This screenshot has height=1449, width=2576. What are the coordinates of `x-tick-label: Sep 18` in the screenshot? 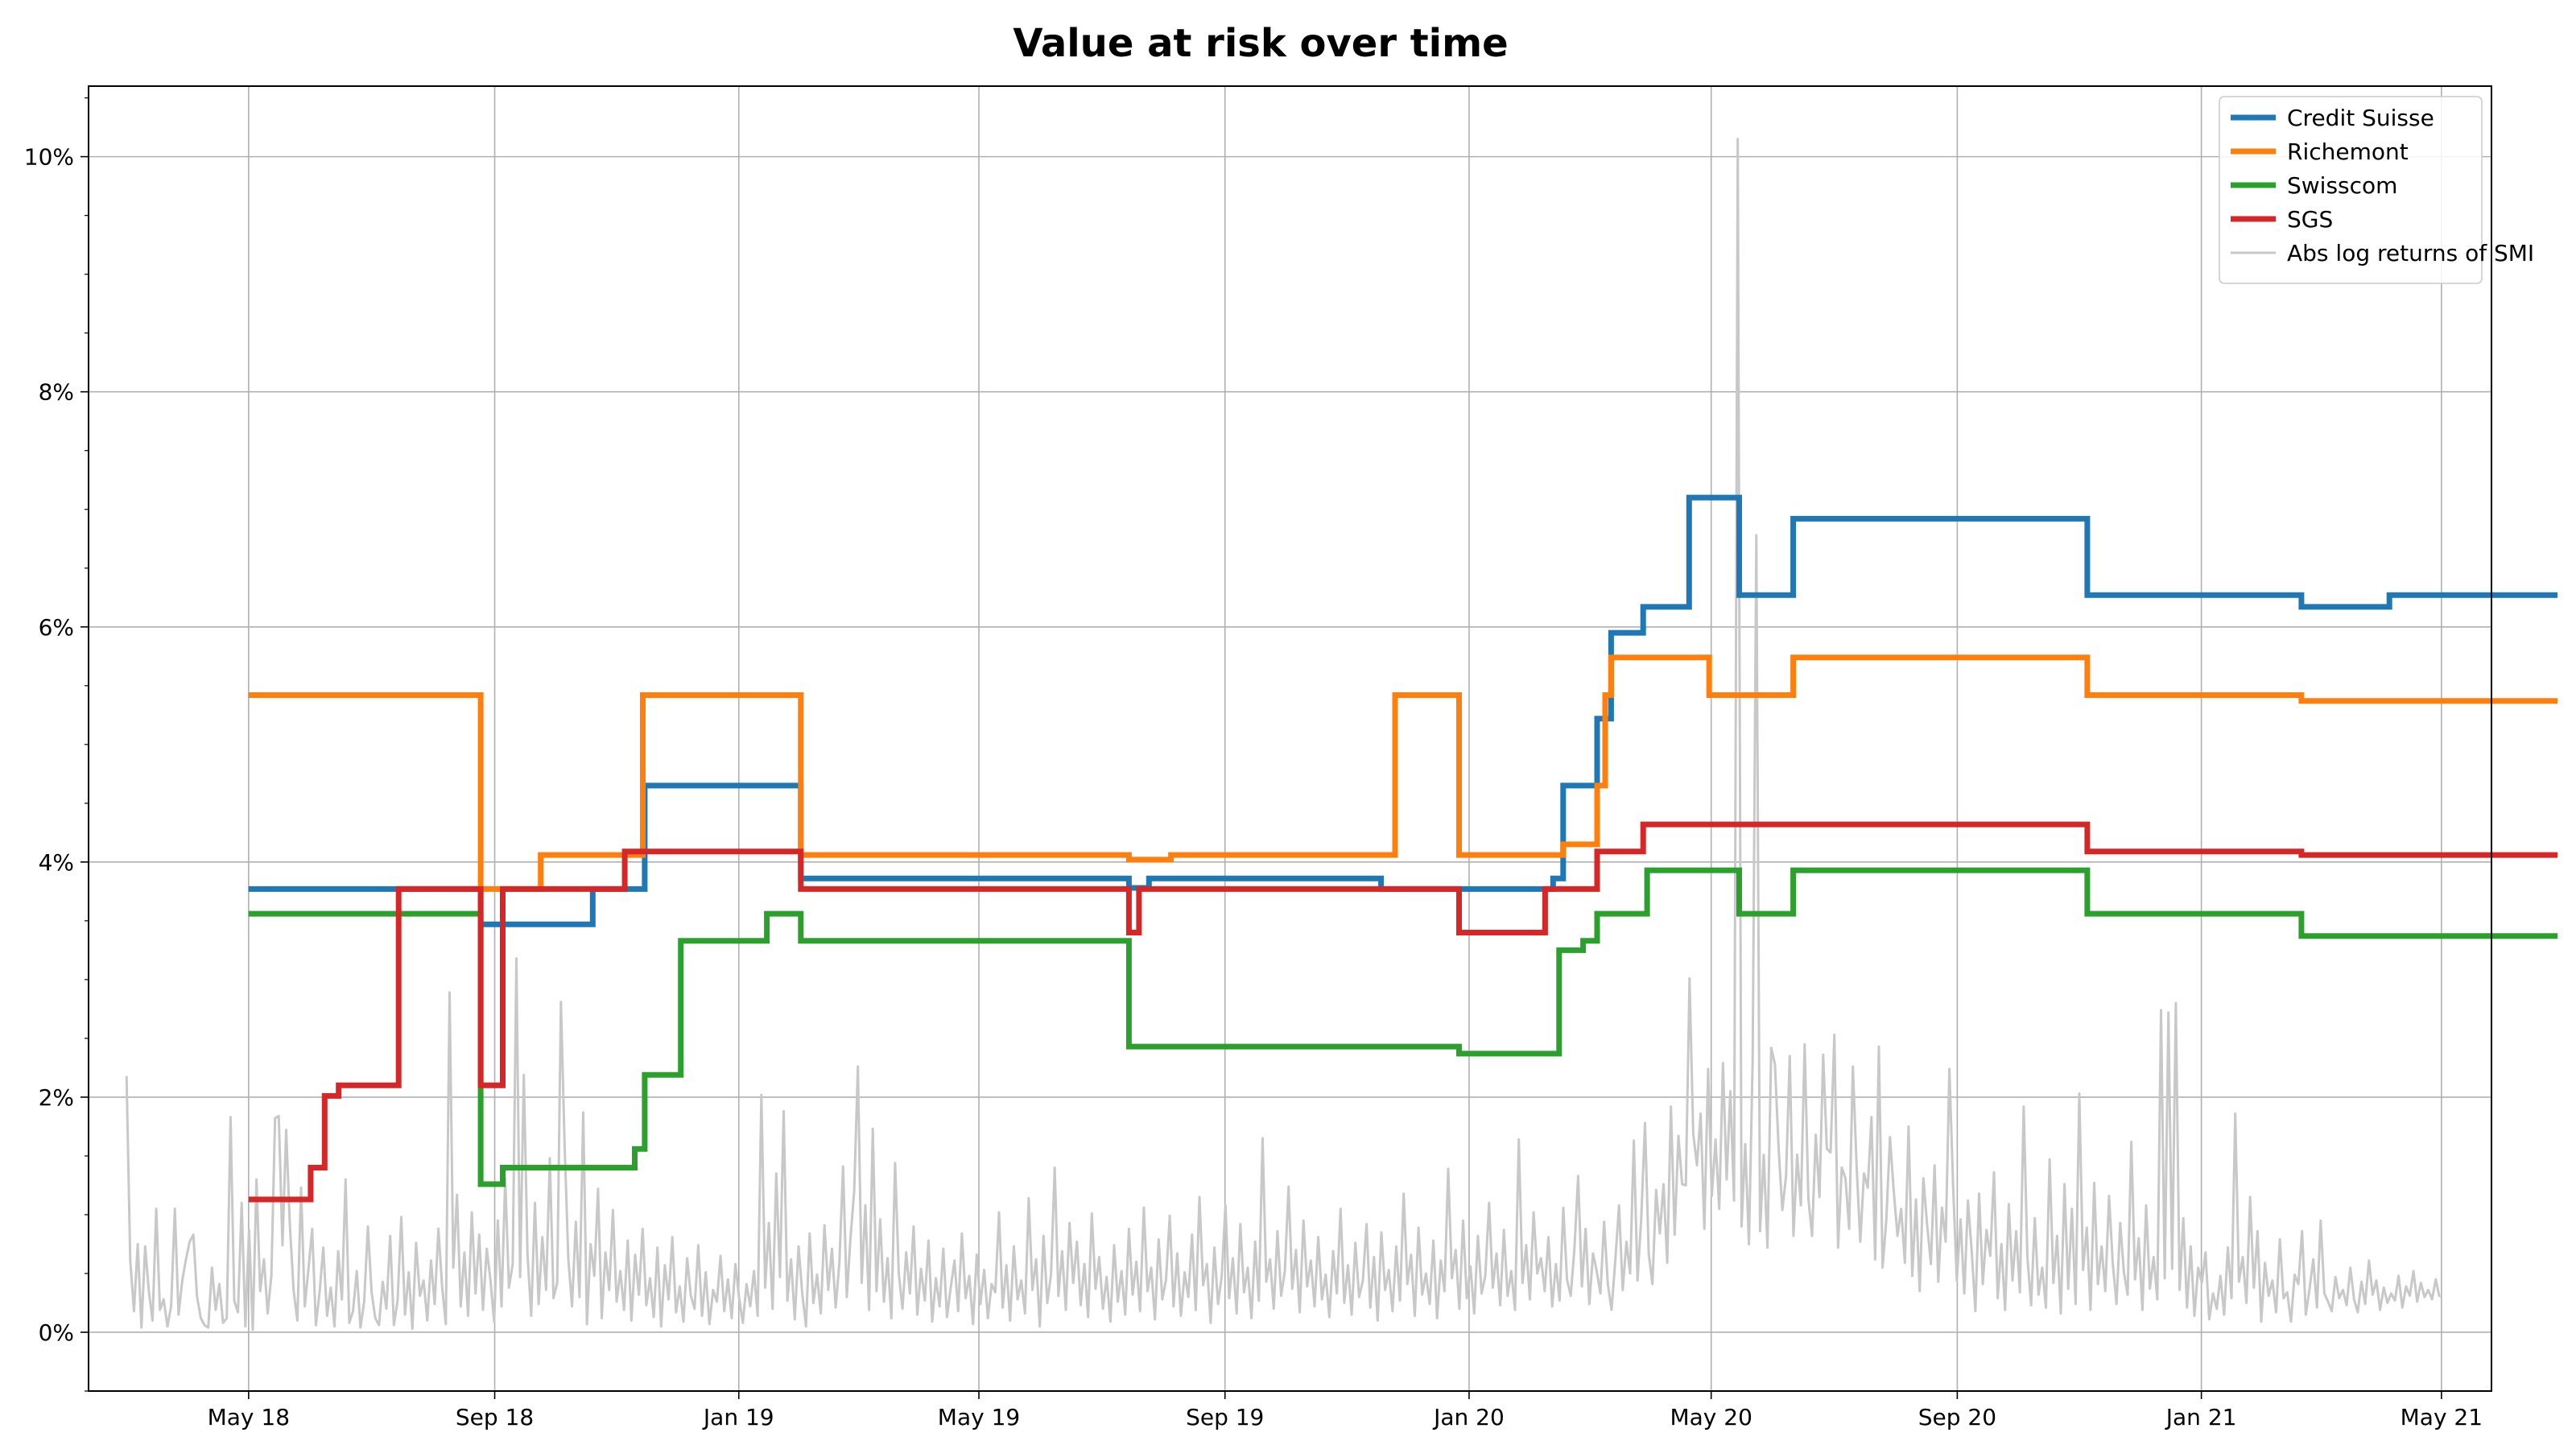 It's located at (495, 1417).